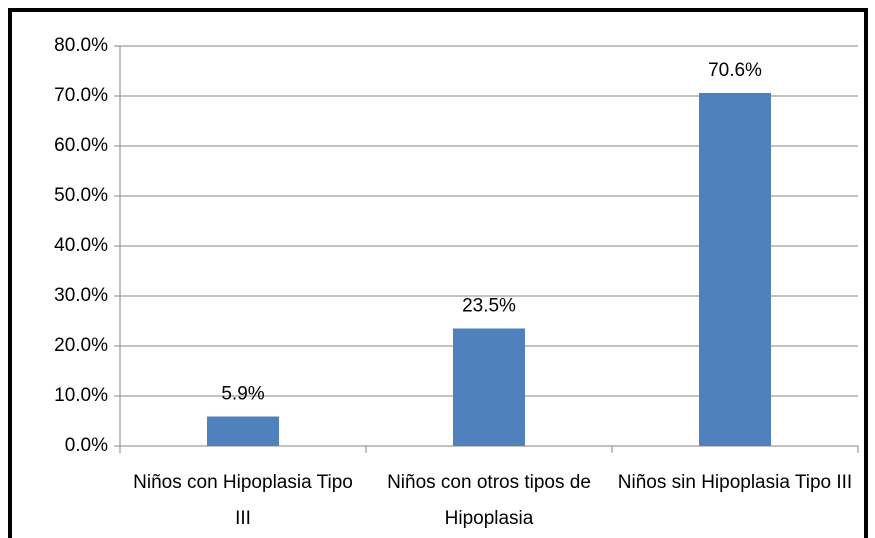  Describe the element at coordinates (81, 295) in the screenshot. I see `y-tick-label: 30.0%` at that location.